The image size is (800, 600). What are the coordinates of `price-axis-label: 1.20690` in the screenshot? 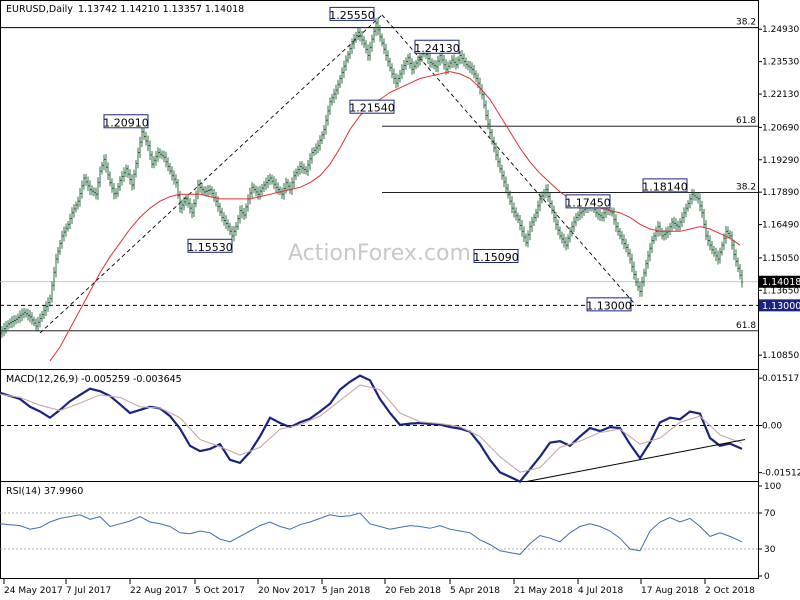 It's located at (780, 128).